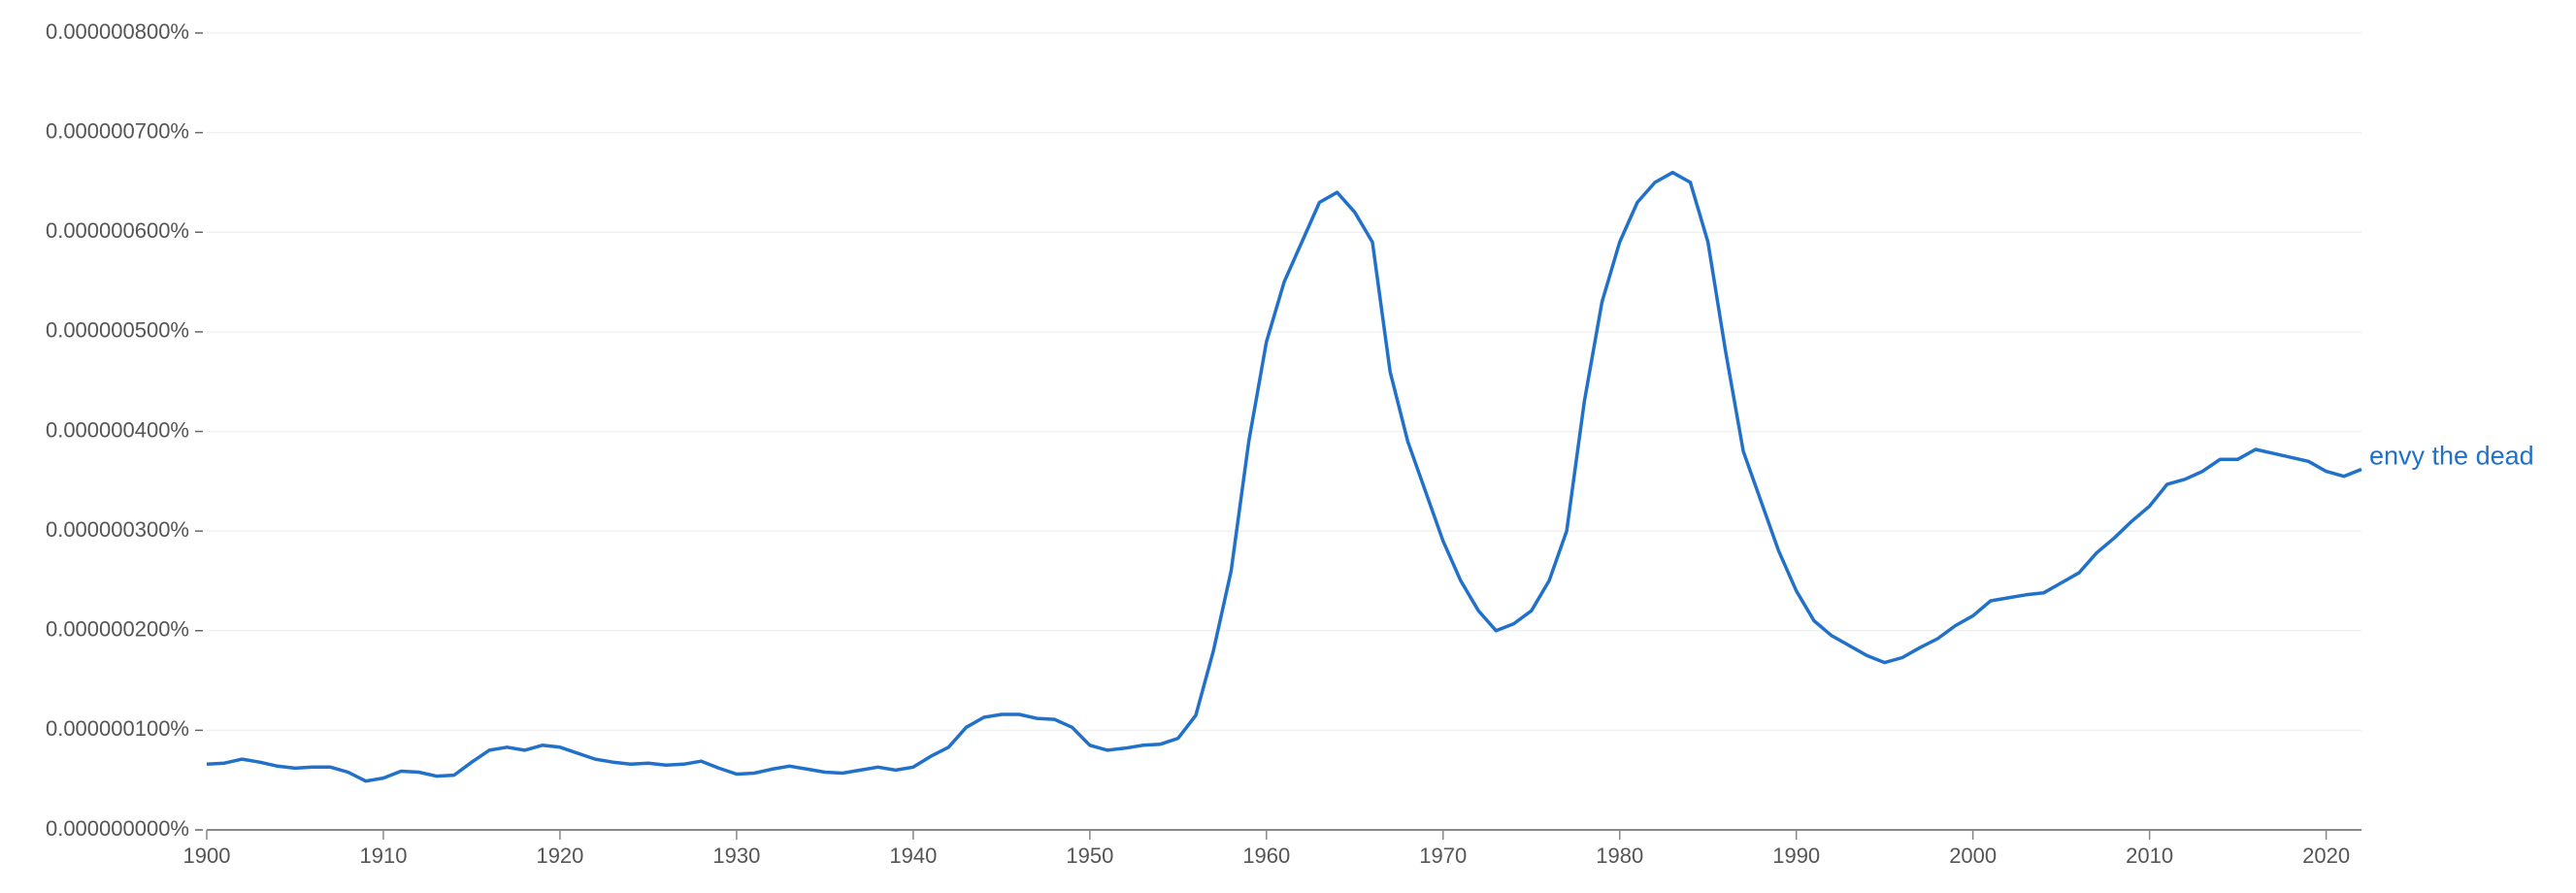 This screenshot has height=893, width=2576. Describe the element at coordinates (2326, 855) in the screenshot. I see `x-tick-label: 2020` at that location.